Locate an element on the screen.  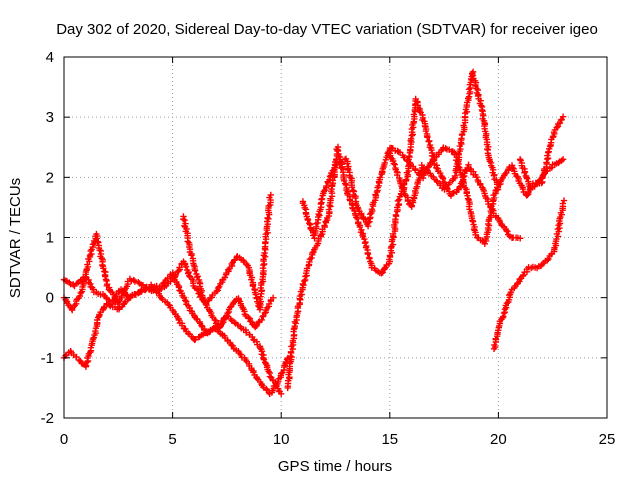
x-tick-label: 25 is located at coordinates (607, 439).